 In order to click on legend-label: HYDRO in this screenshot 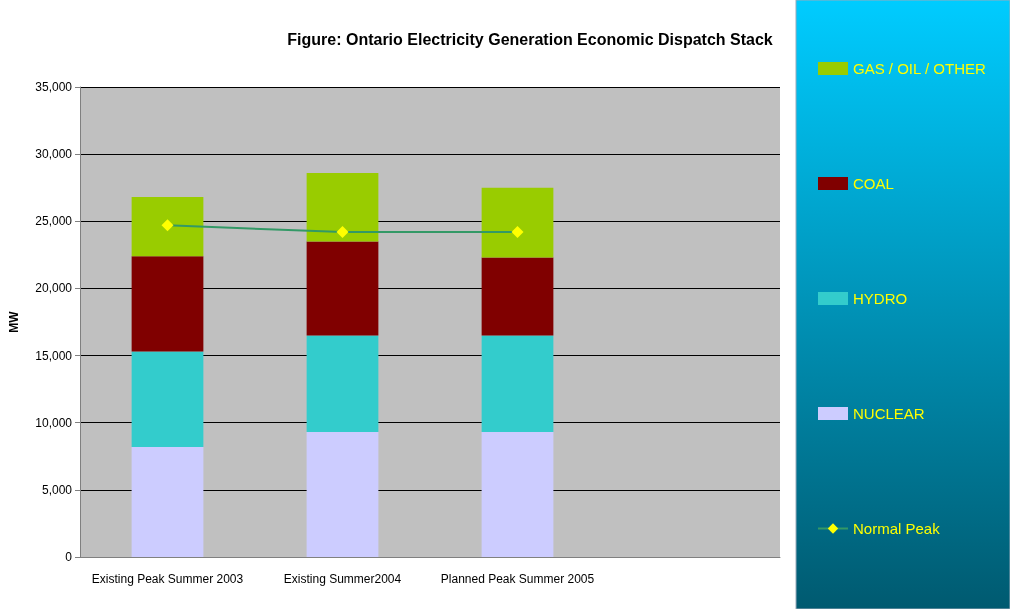, I will do `click(880, 298)`.